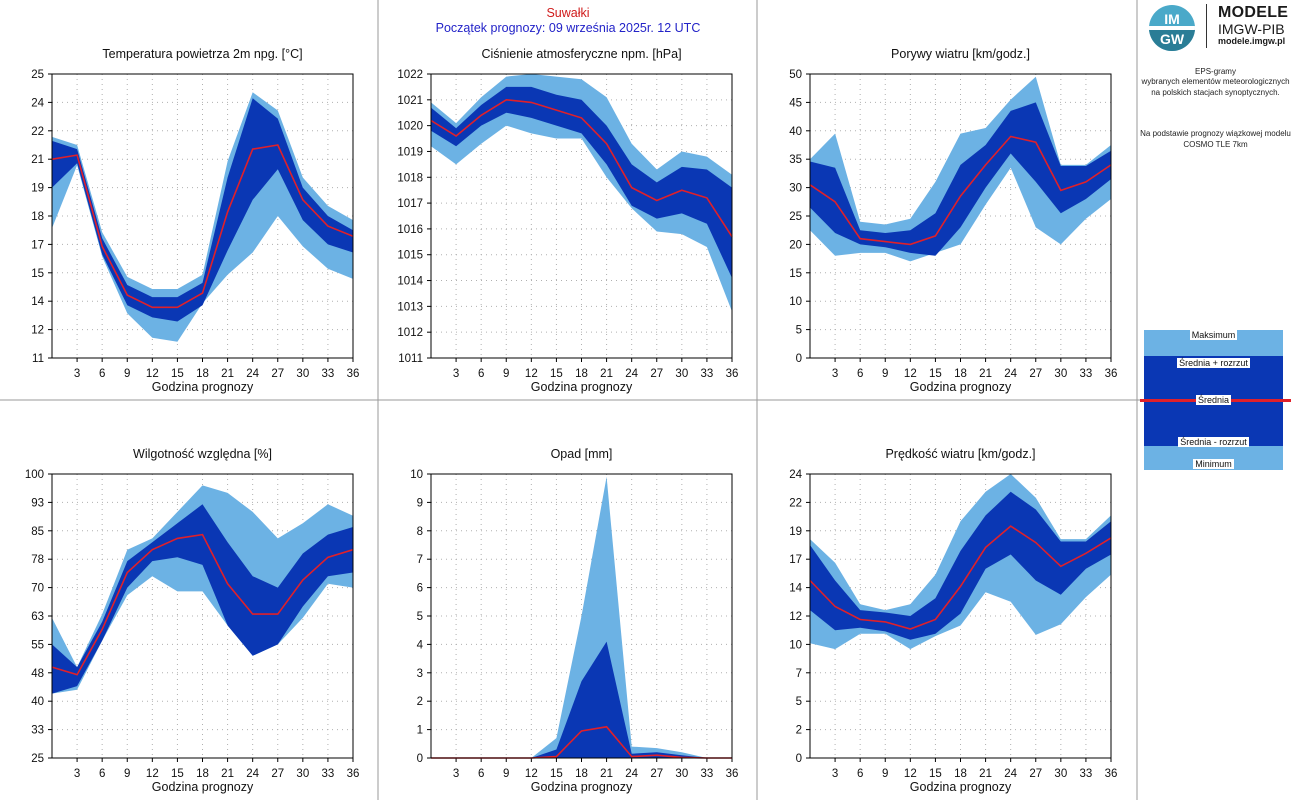  Describe the element at coordinates (37, 103) in the screenshot. I see `temperature-ytick-label: 24` at that location.